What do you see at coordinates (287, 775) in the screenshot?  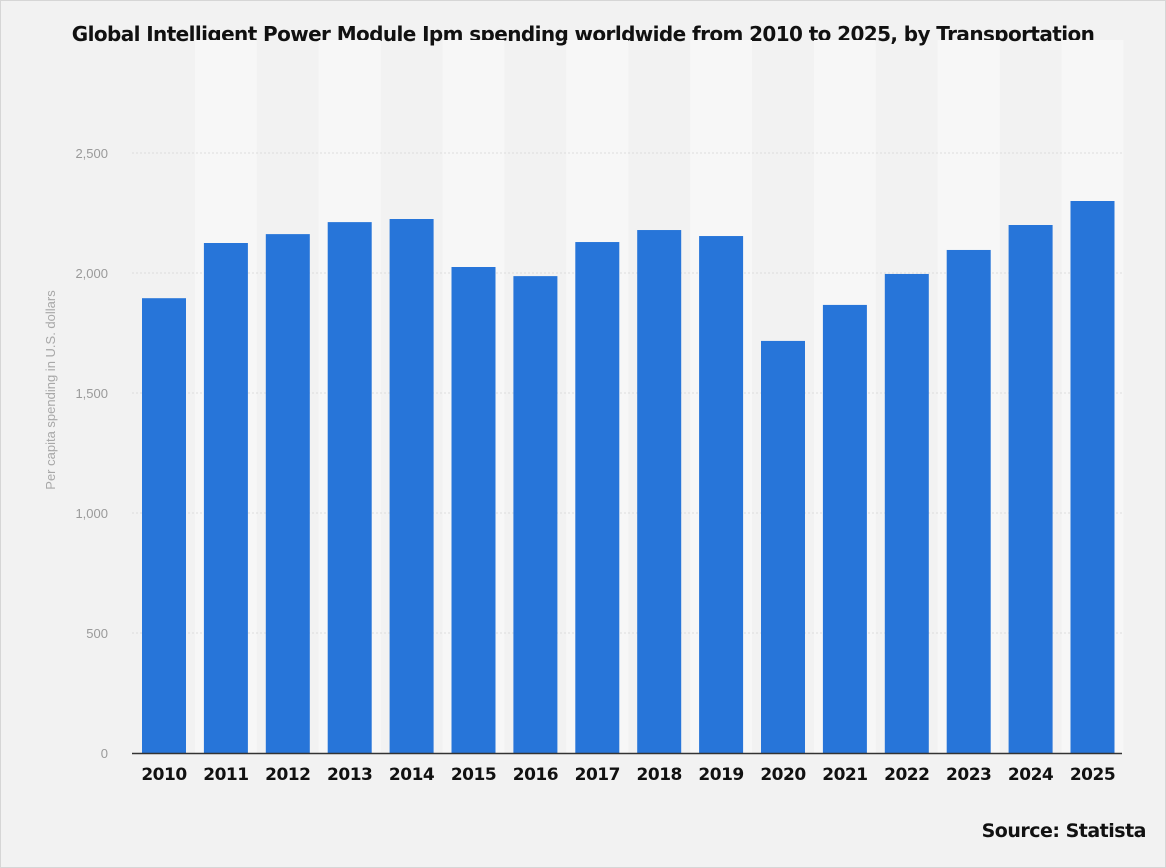 I see `x-tick-label: 2012` at bounding box center [287, 775].